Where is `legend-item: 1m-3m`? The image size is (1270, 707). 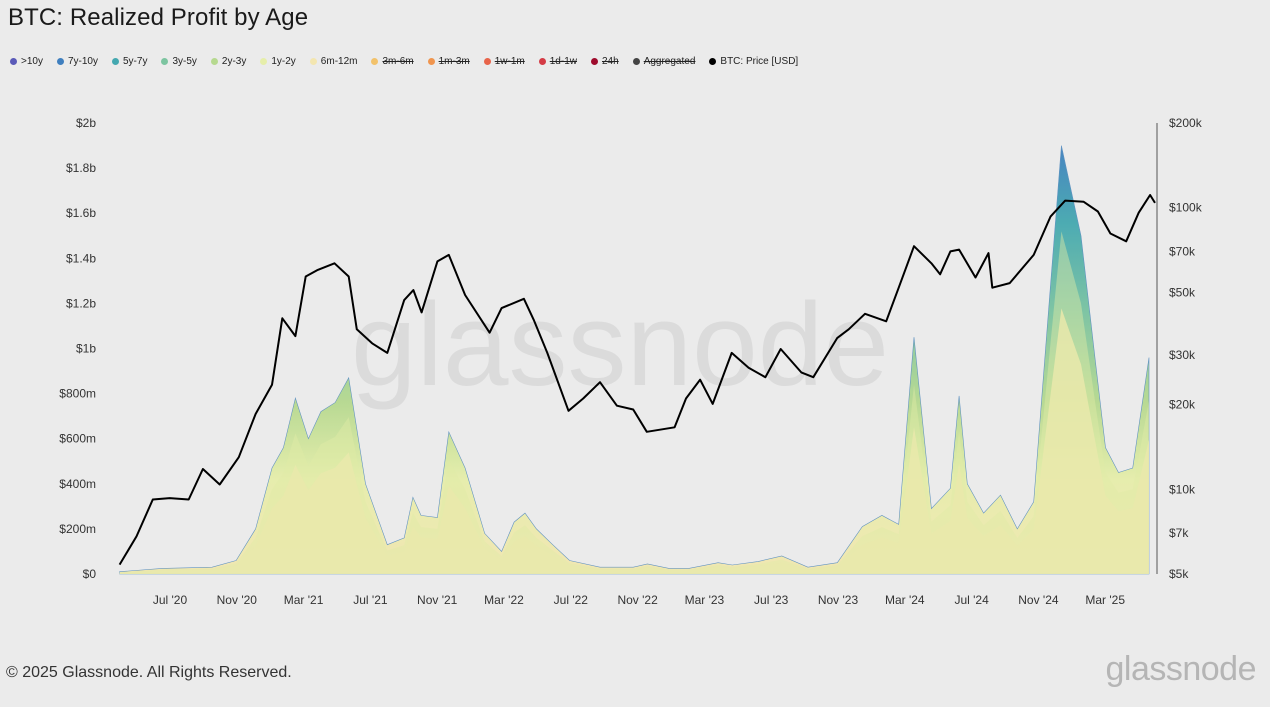 legend-item: 1m-3m is located at coordinates (448, 61).